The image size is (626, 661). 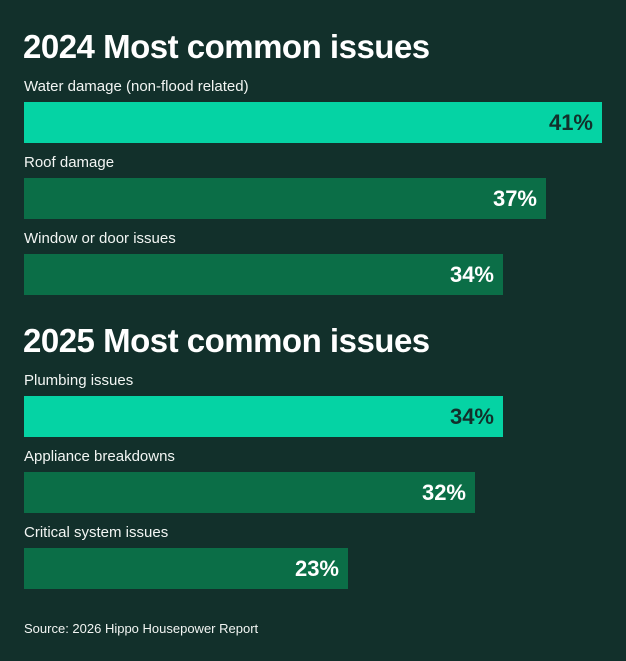 I want to click on category-label: Appliance breakdowns, so click(x=99, y=456).